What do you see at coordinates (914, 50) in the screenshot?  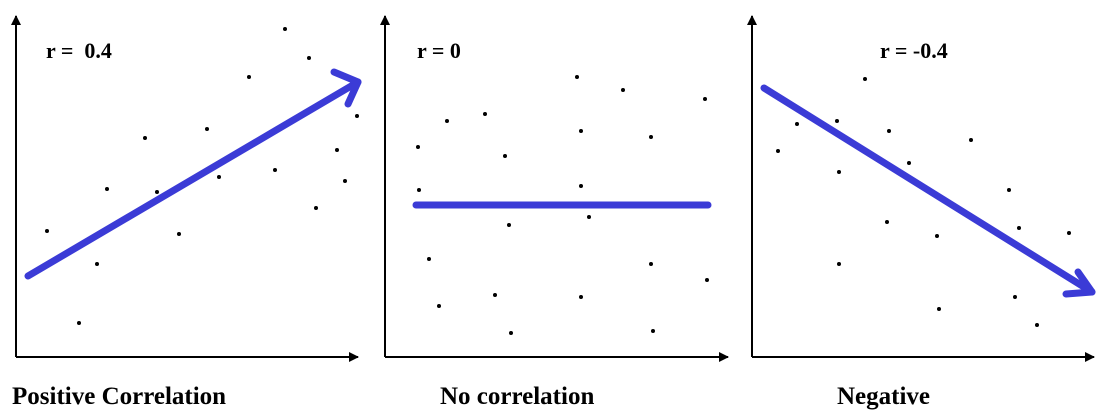 I see `r-label: r = -0.4` at bounding box center [914, 50].